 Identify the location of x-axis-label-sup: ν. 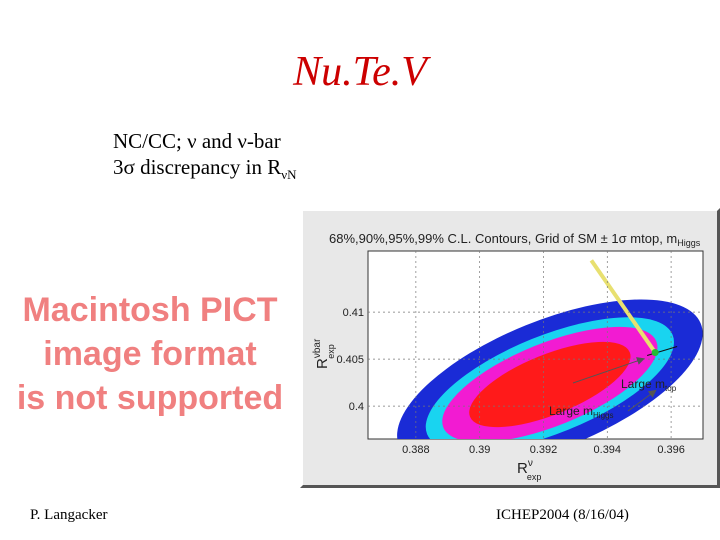
(530, 463).